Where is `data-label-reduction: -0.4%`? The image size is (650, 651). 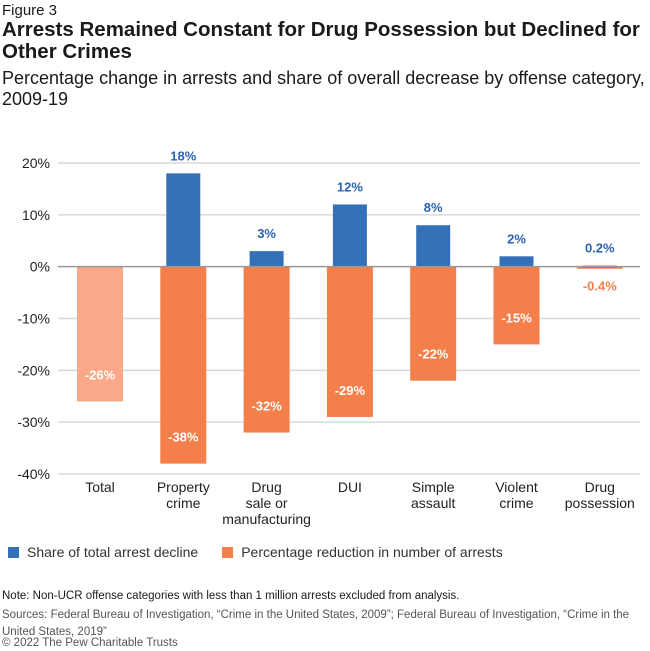
data-label-reduction: -0.4% is located at coordinates (600, 286).